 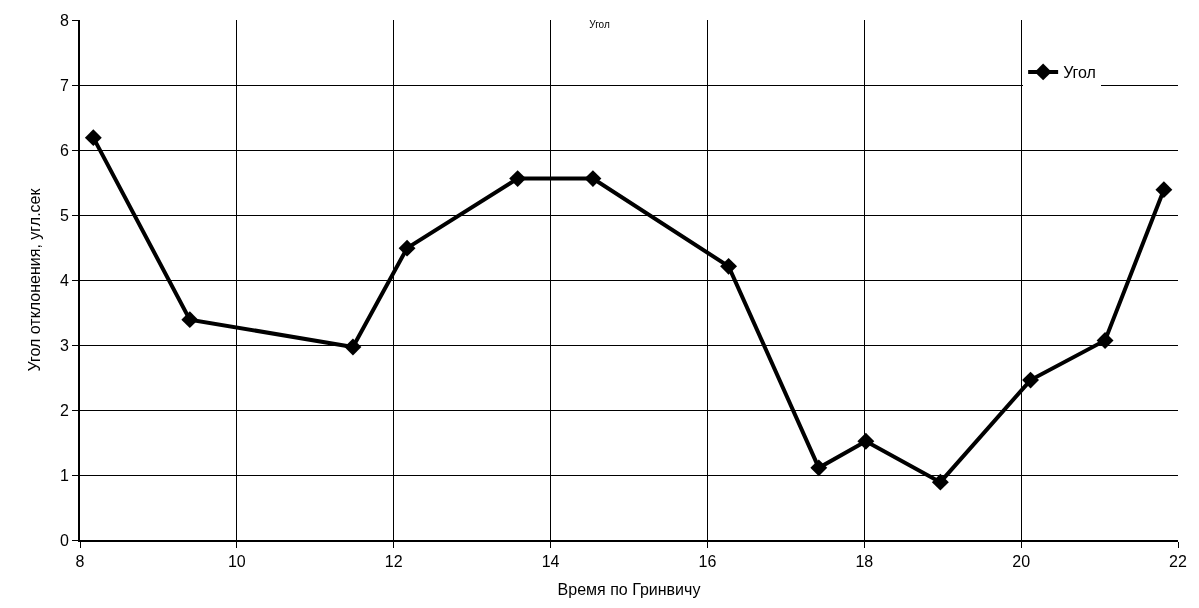 I want to click on x-tick-label: 18, so click(x=864, y=562).